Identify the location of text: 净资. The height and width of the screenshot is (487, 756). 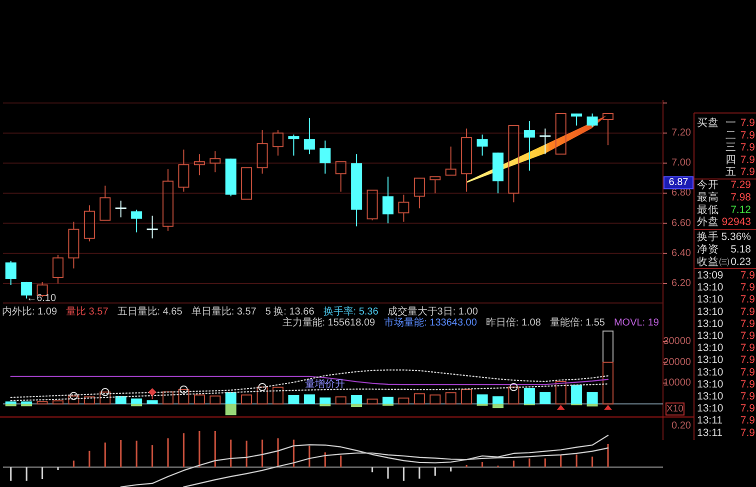
(708, 249).